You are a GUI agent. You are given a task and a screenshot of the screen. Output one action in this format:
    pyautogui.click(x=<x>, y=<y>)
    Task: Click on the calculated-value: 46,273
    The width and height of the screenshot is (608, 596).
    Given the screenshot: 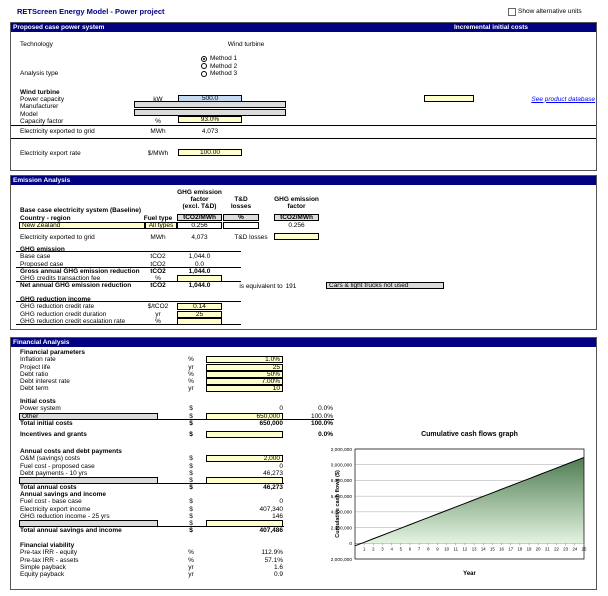 What is the action you would take?
    pyautogui.click(x=273, y=473)
    